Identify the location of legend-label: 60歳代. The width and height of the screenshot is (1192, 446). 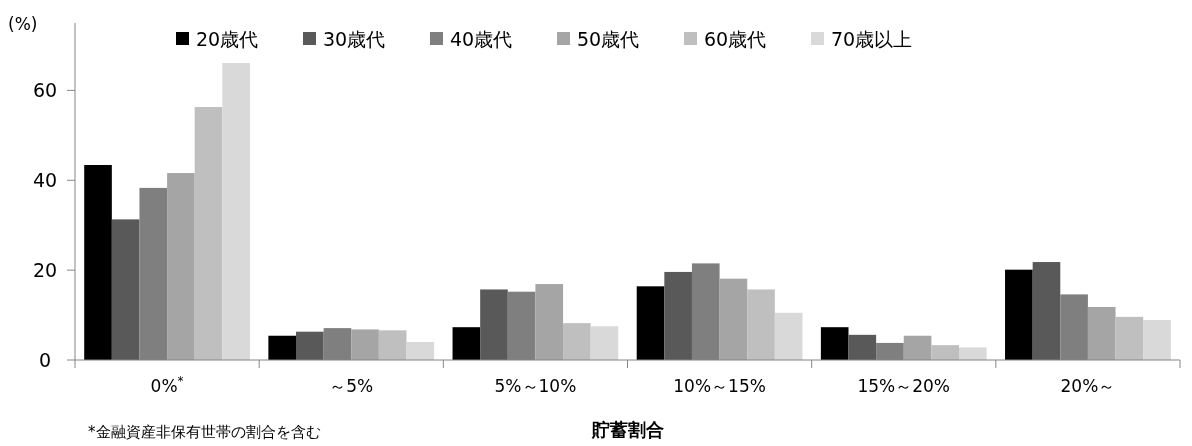
(735, 39).